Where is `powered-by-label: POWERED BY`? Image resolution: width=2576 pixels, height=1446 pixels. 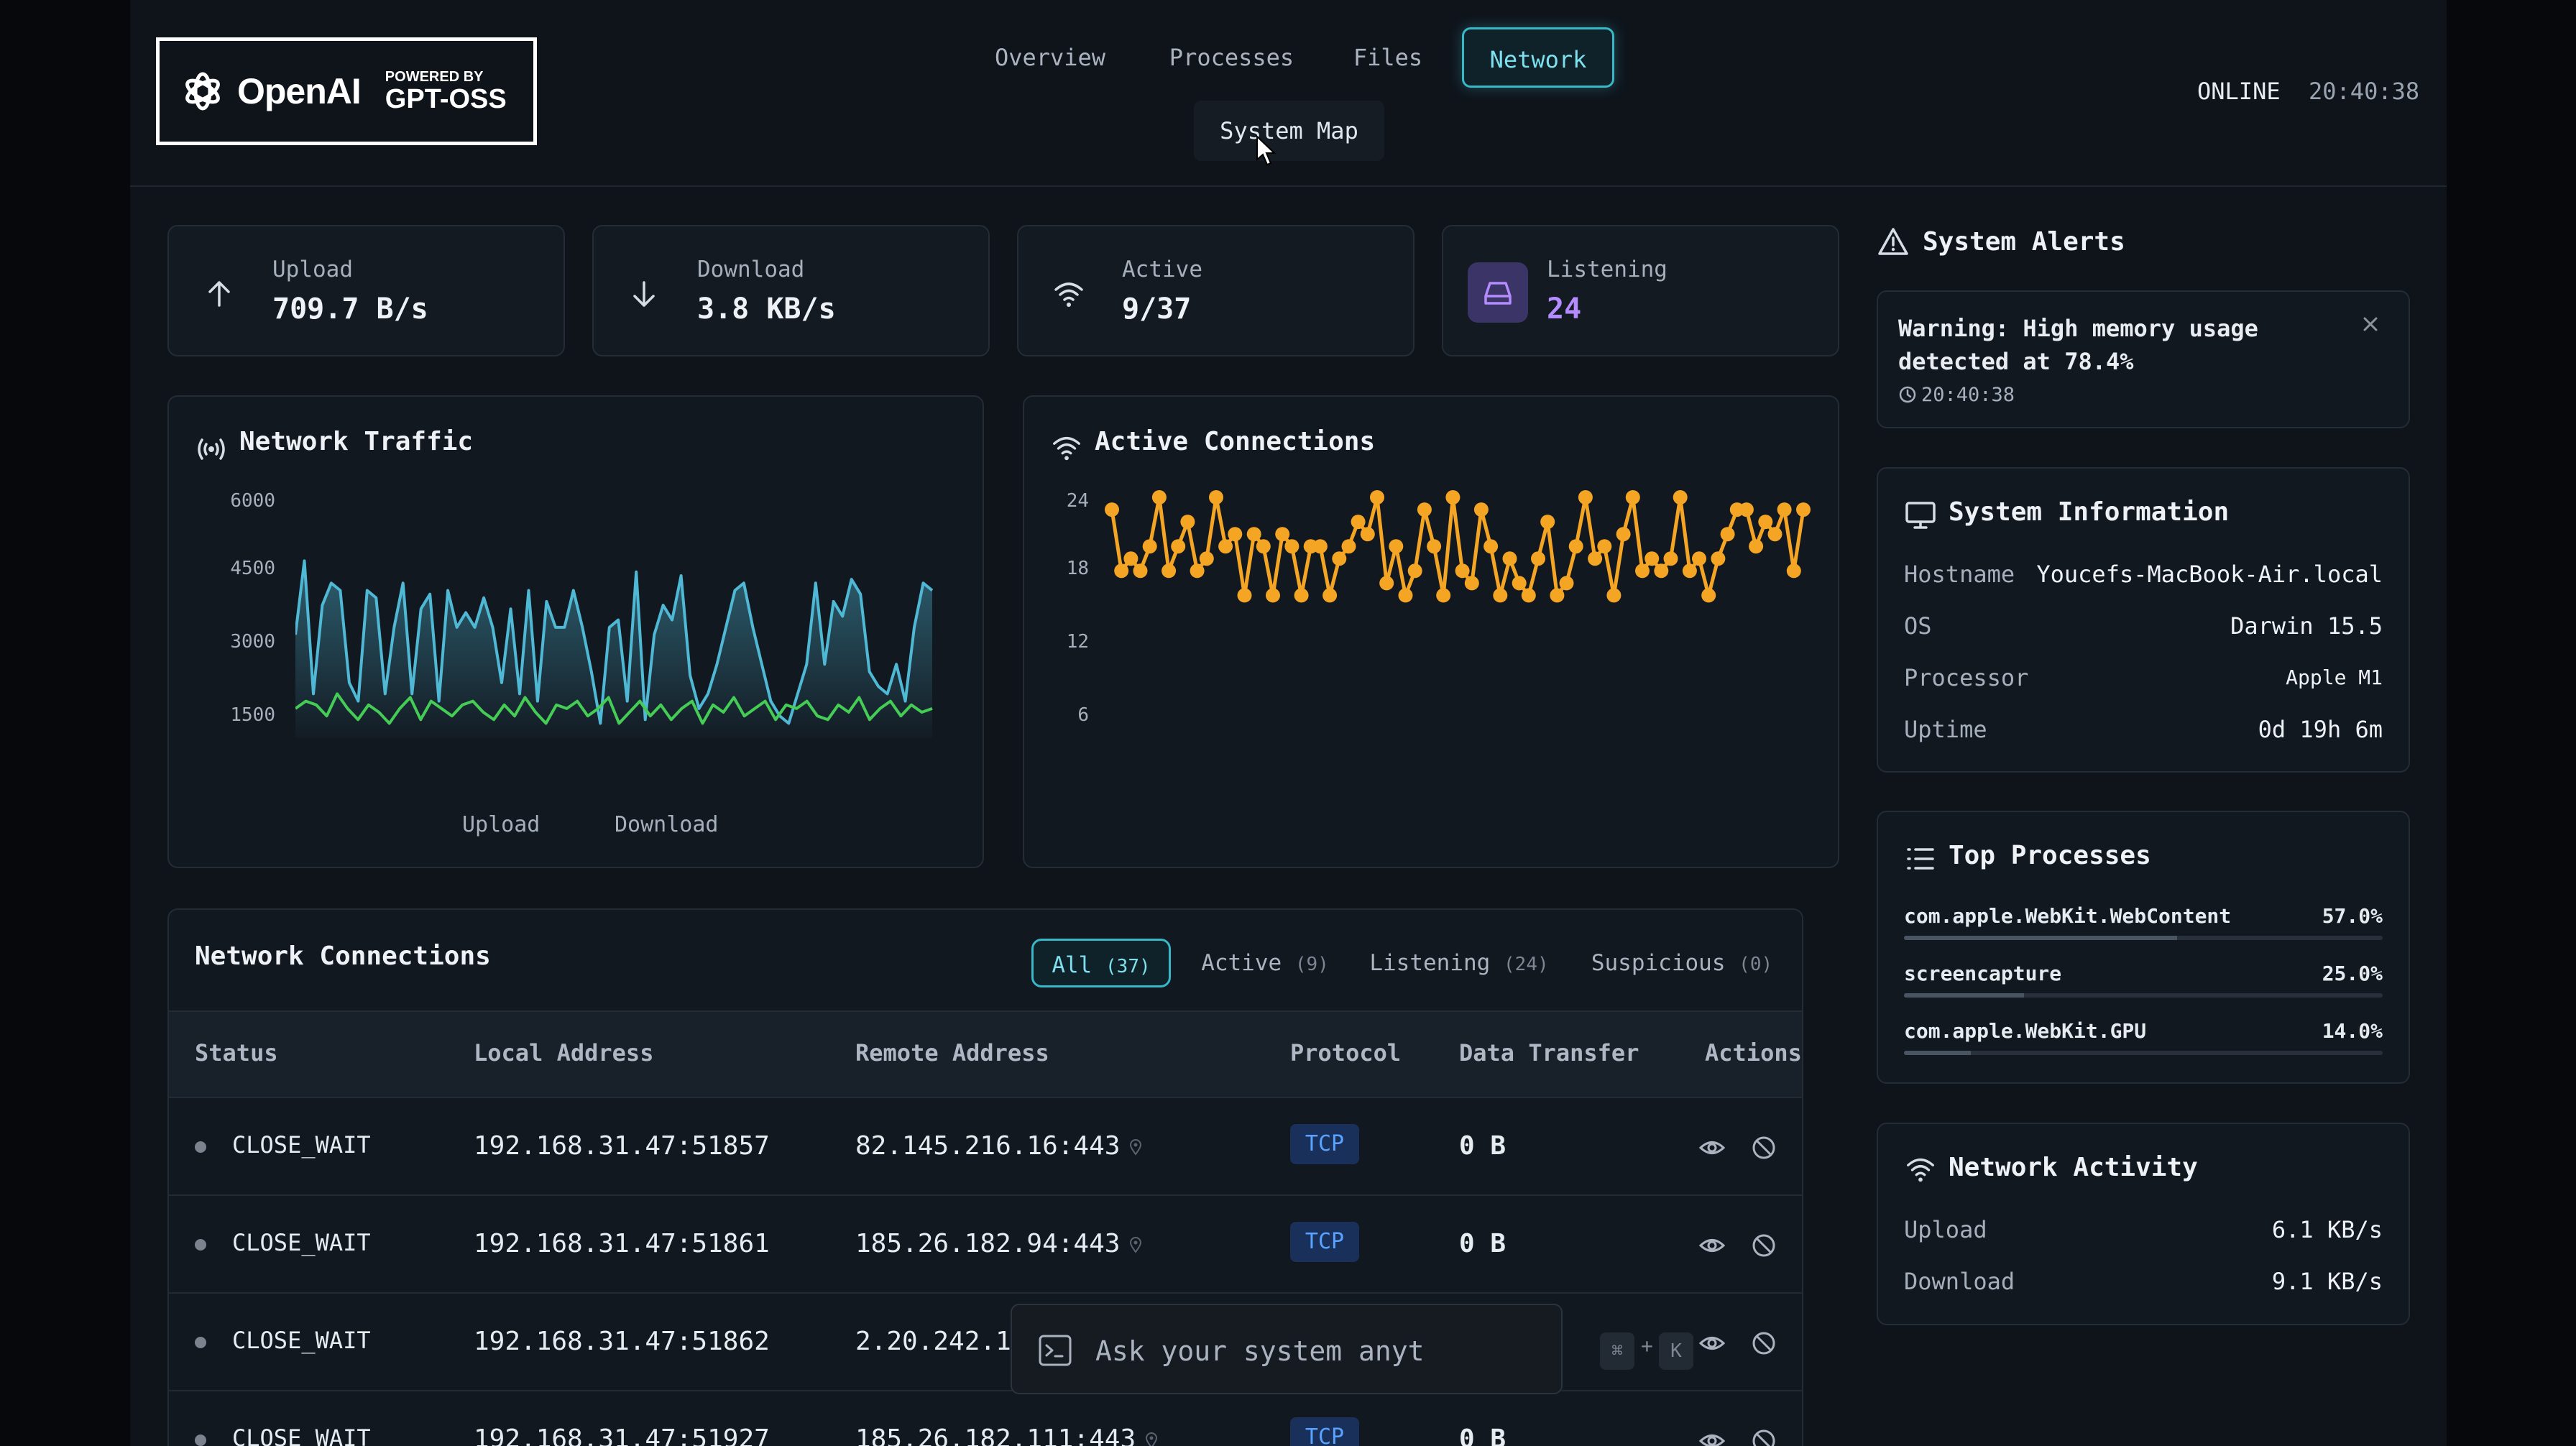
powered-by-label: POWERED BY is located at coordinates (434, 77).